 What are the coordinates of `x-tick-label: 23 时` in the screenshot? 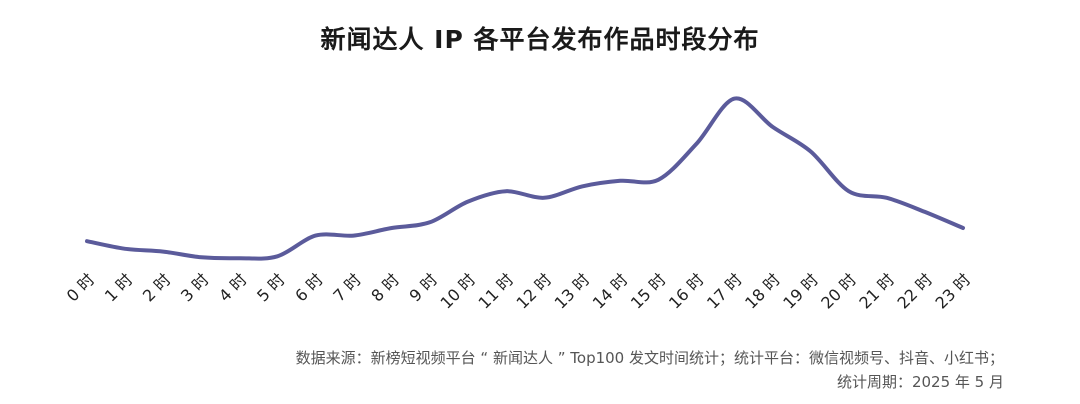 It's located at (953, 291).